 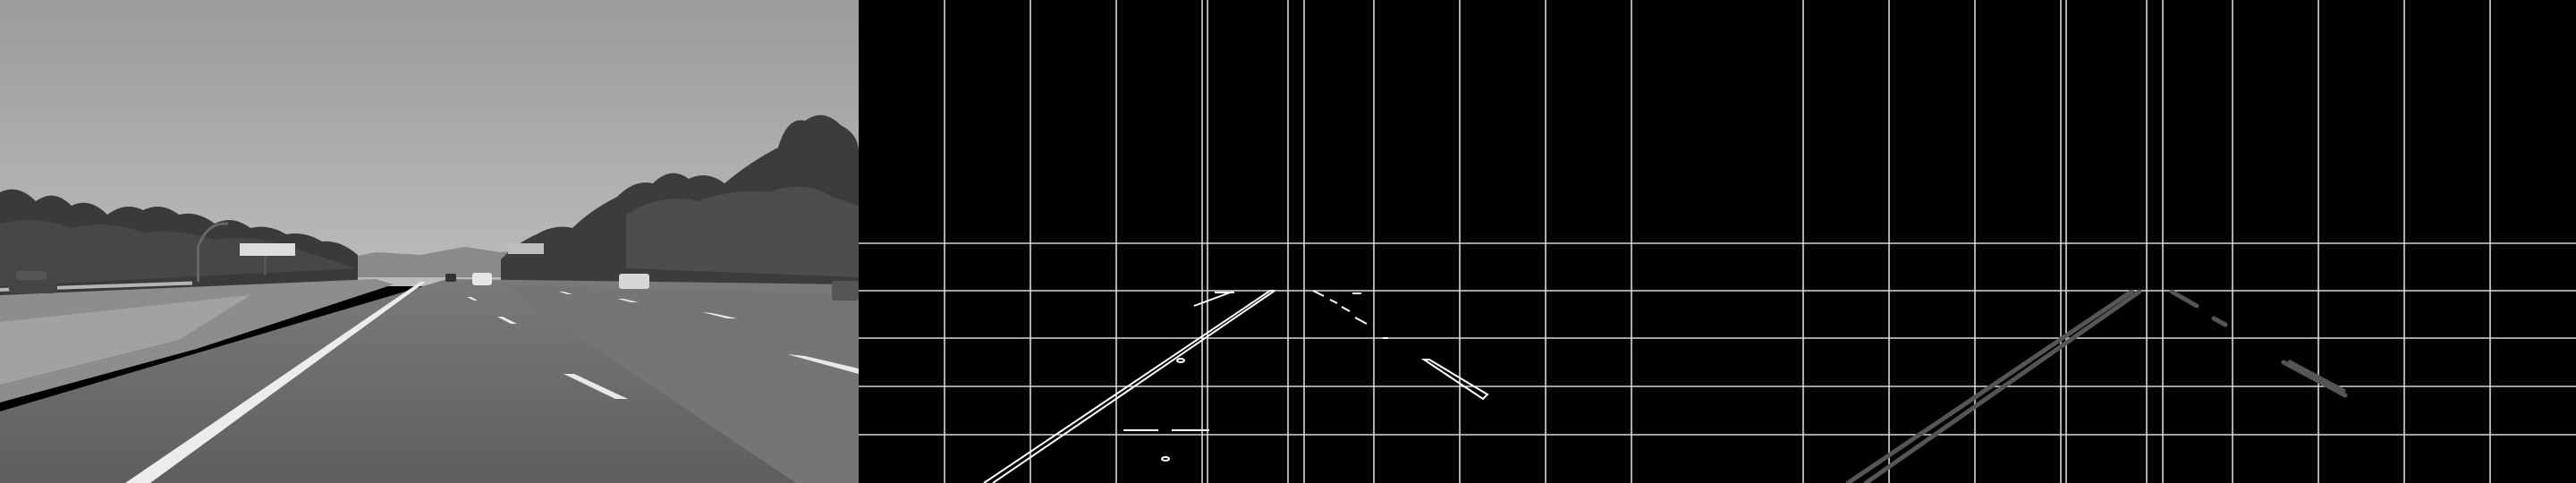 I want to click on edge-contours, so click(x=1236, y=386).